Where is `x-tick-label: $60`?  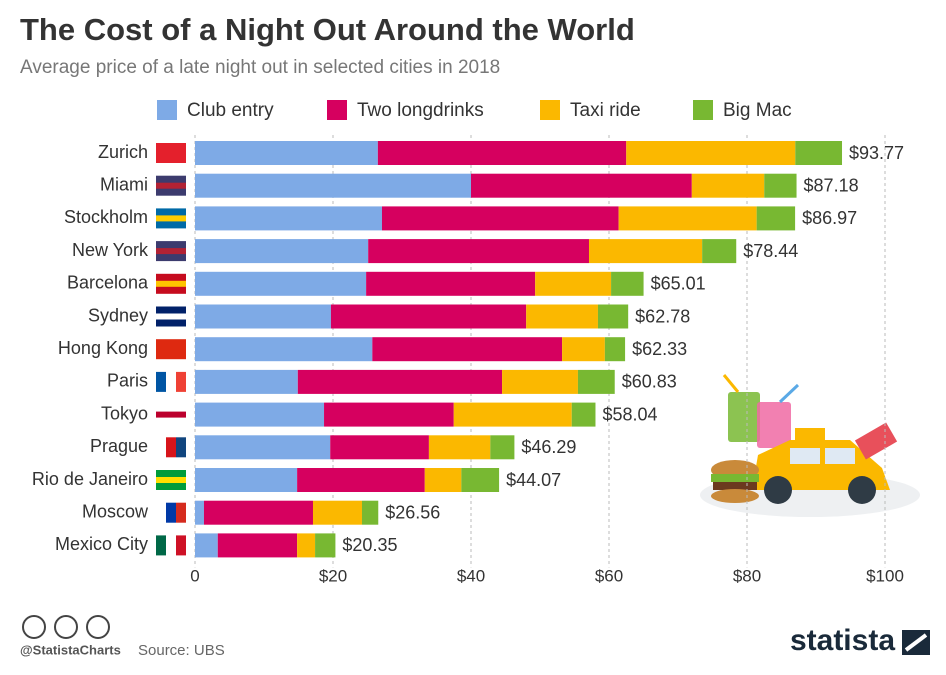
x-tick-label: $60 is located at coordinates (609, 575).